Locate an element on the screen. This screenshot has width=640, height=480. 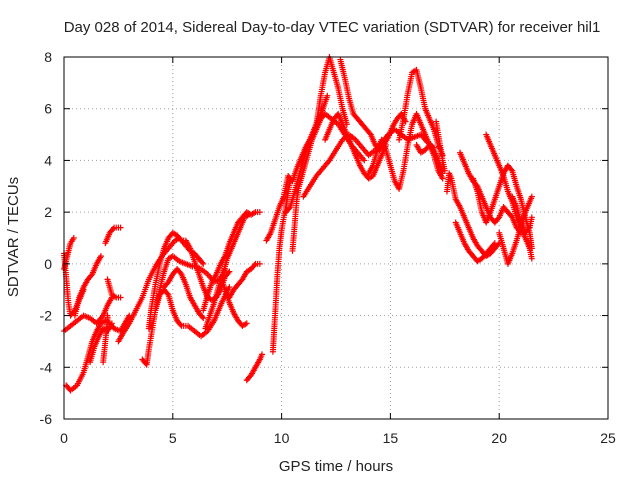
y-tick-label: -6 is located at coordinates (46, 419).